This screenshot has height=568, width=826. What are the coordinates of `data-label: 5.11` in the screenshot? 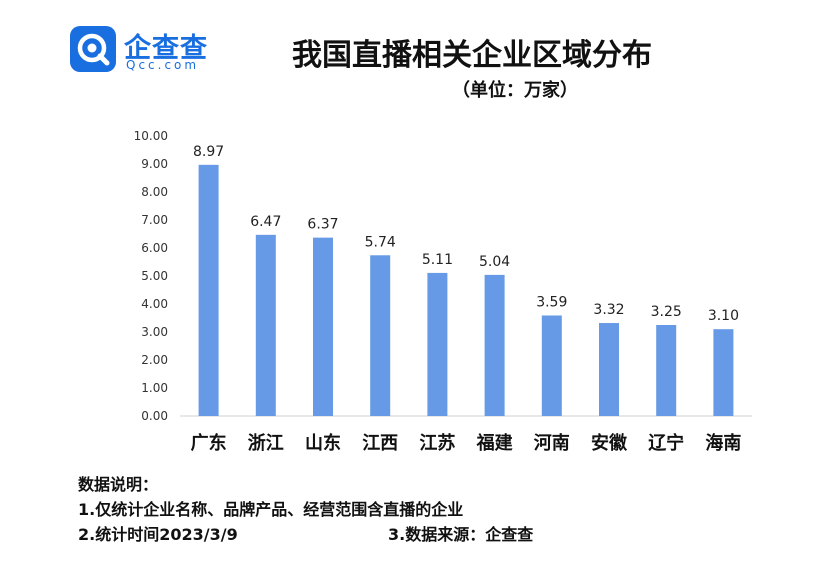 It's located at (437, 260).